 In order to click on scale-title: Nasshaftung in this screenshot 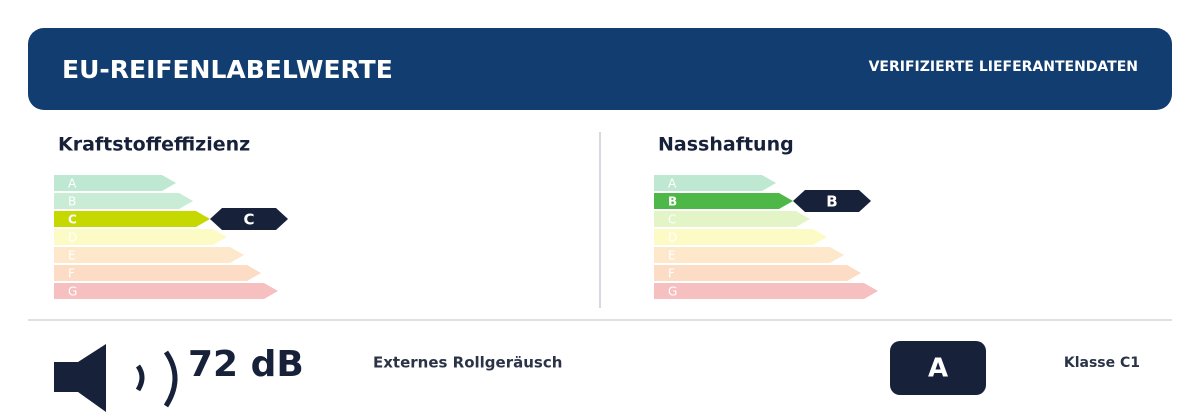, I will do `click(726, 145)`.